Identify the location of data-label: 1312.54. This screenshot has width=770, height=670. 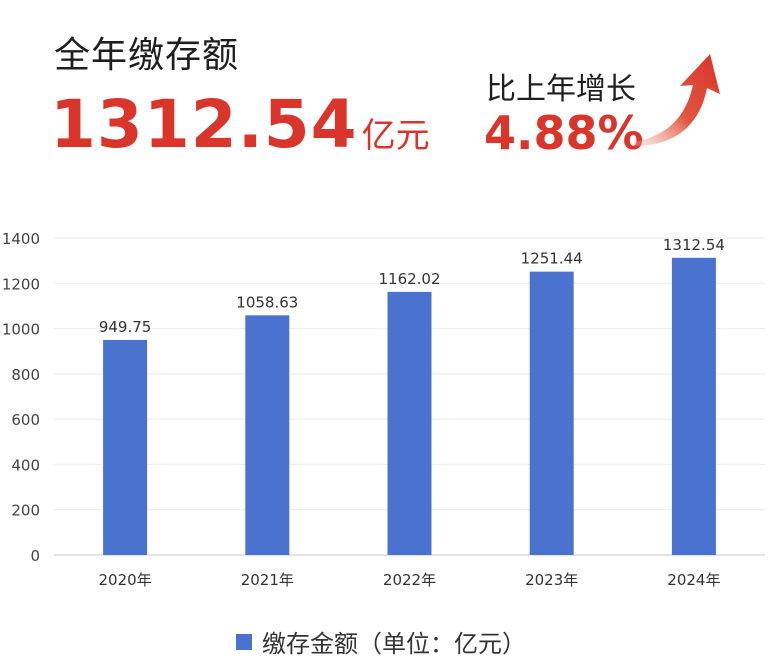
(694, 245).